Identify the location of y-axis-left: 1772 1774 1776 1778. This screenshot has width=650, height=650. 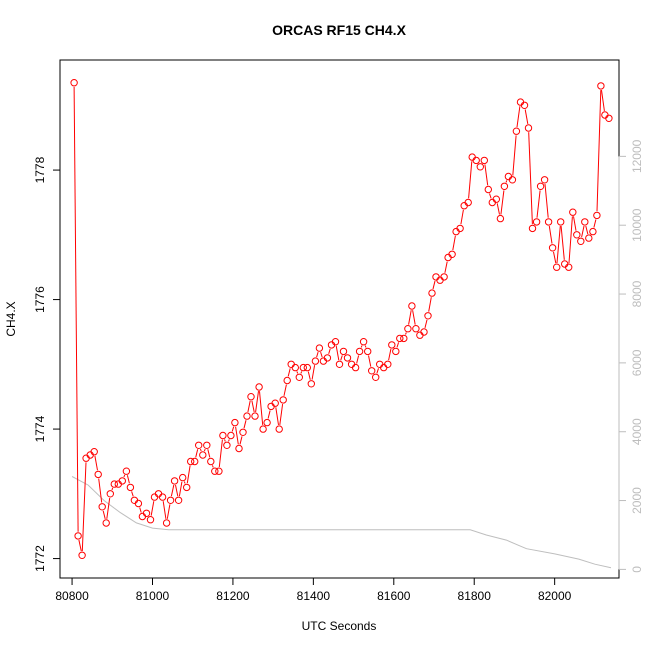
(47, 364).